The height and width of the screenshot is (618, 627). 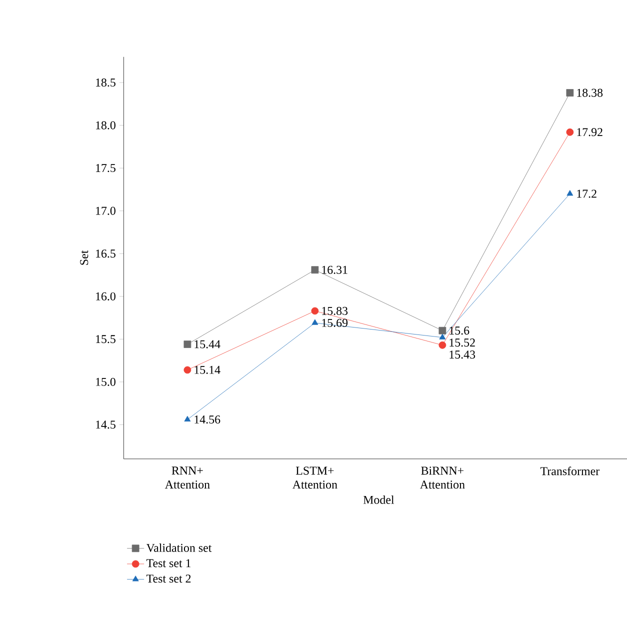 I want to click on y-tick-label: 16.5, so click(x=106, y=254).